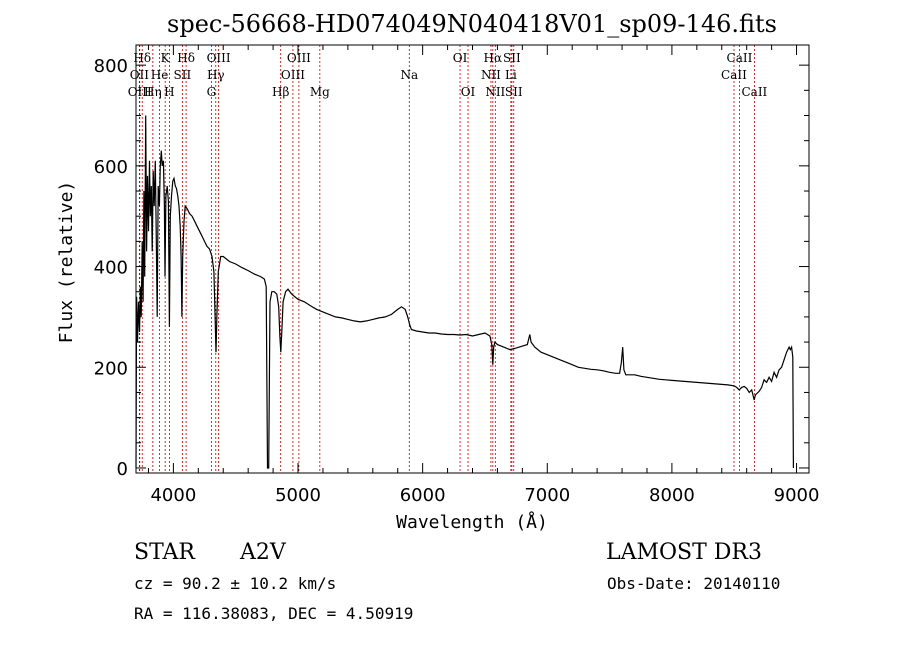 Image resolution: width=900 pixels, height=649 pixels. Describe the element at coordinates (216, 75) in the screenshot. I see `spectral-line-label: Hγ` at that location.